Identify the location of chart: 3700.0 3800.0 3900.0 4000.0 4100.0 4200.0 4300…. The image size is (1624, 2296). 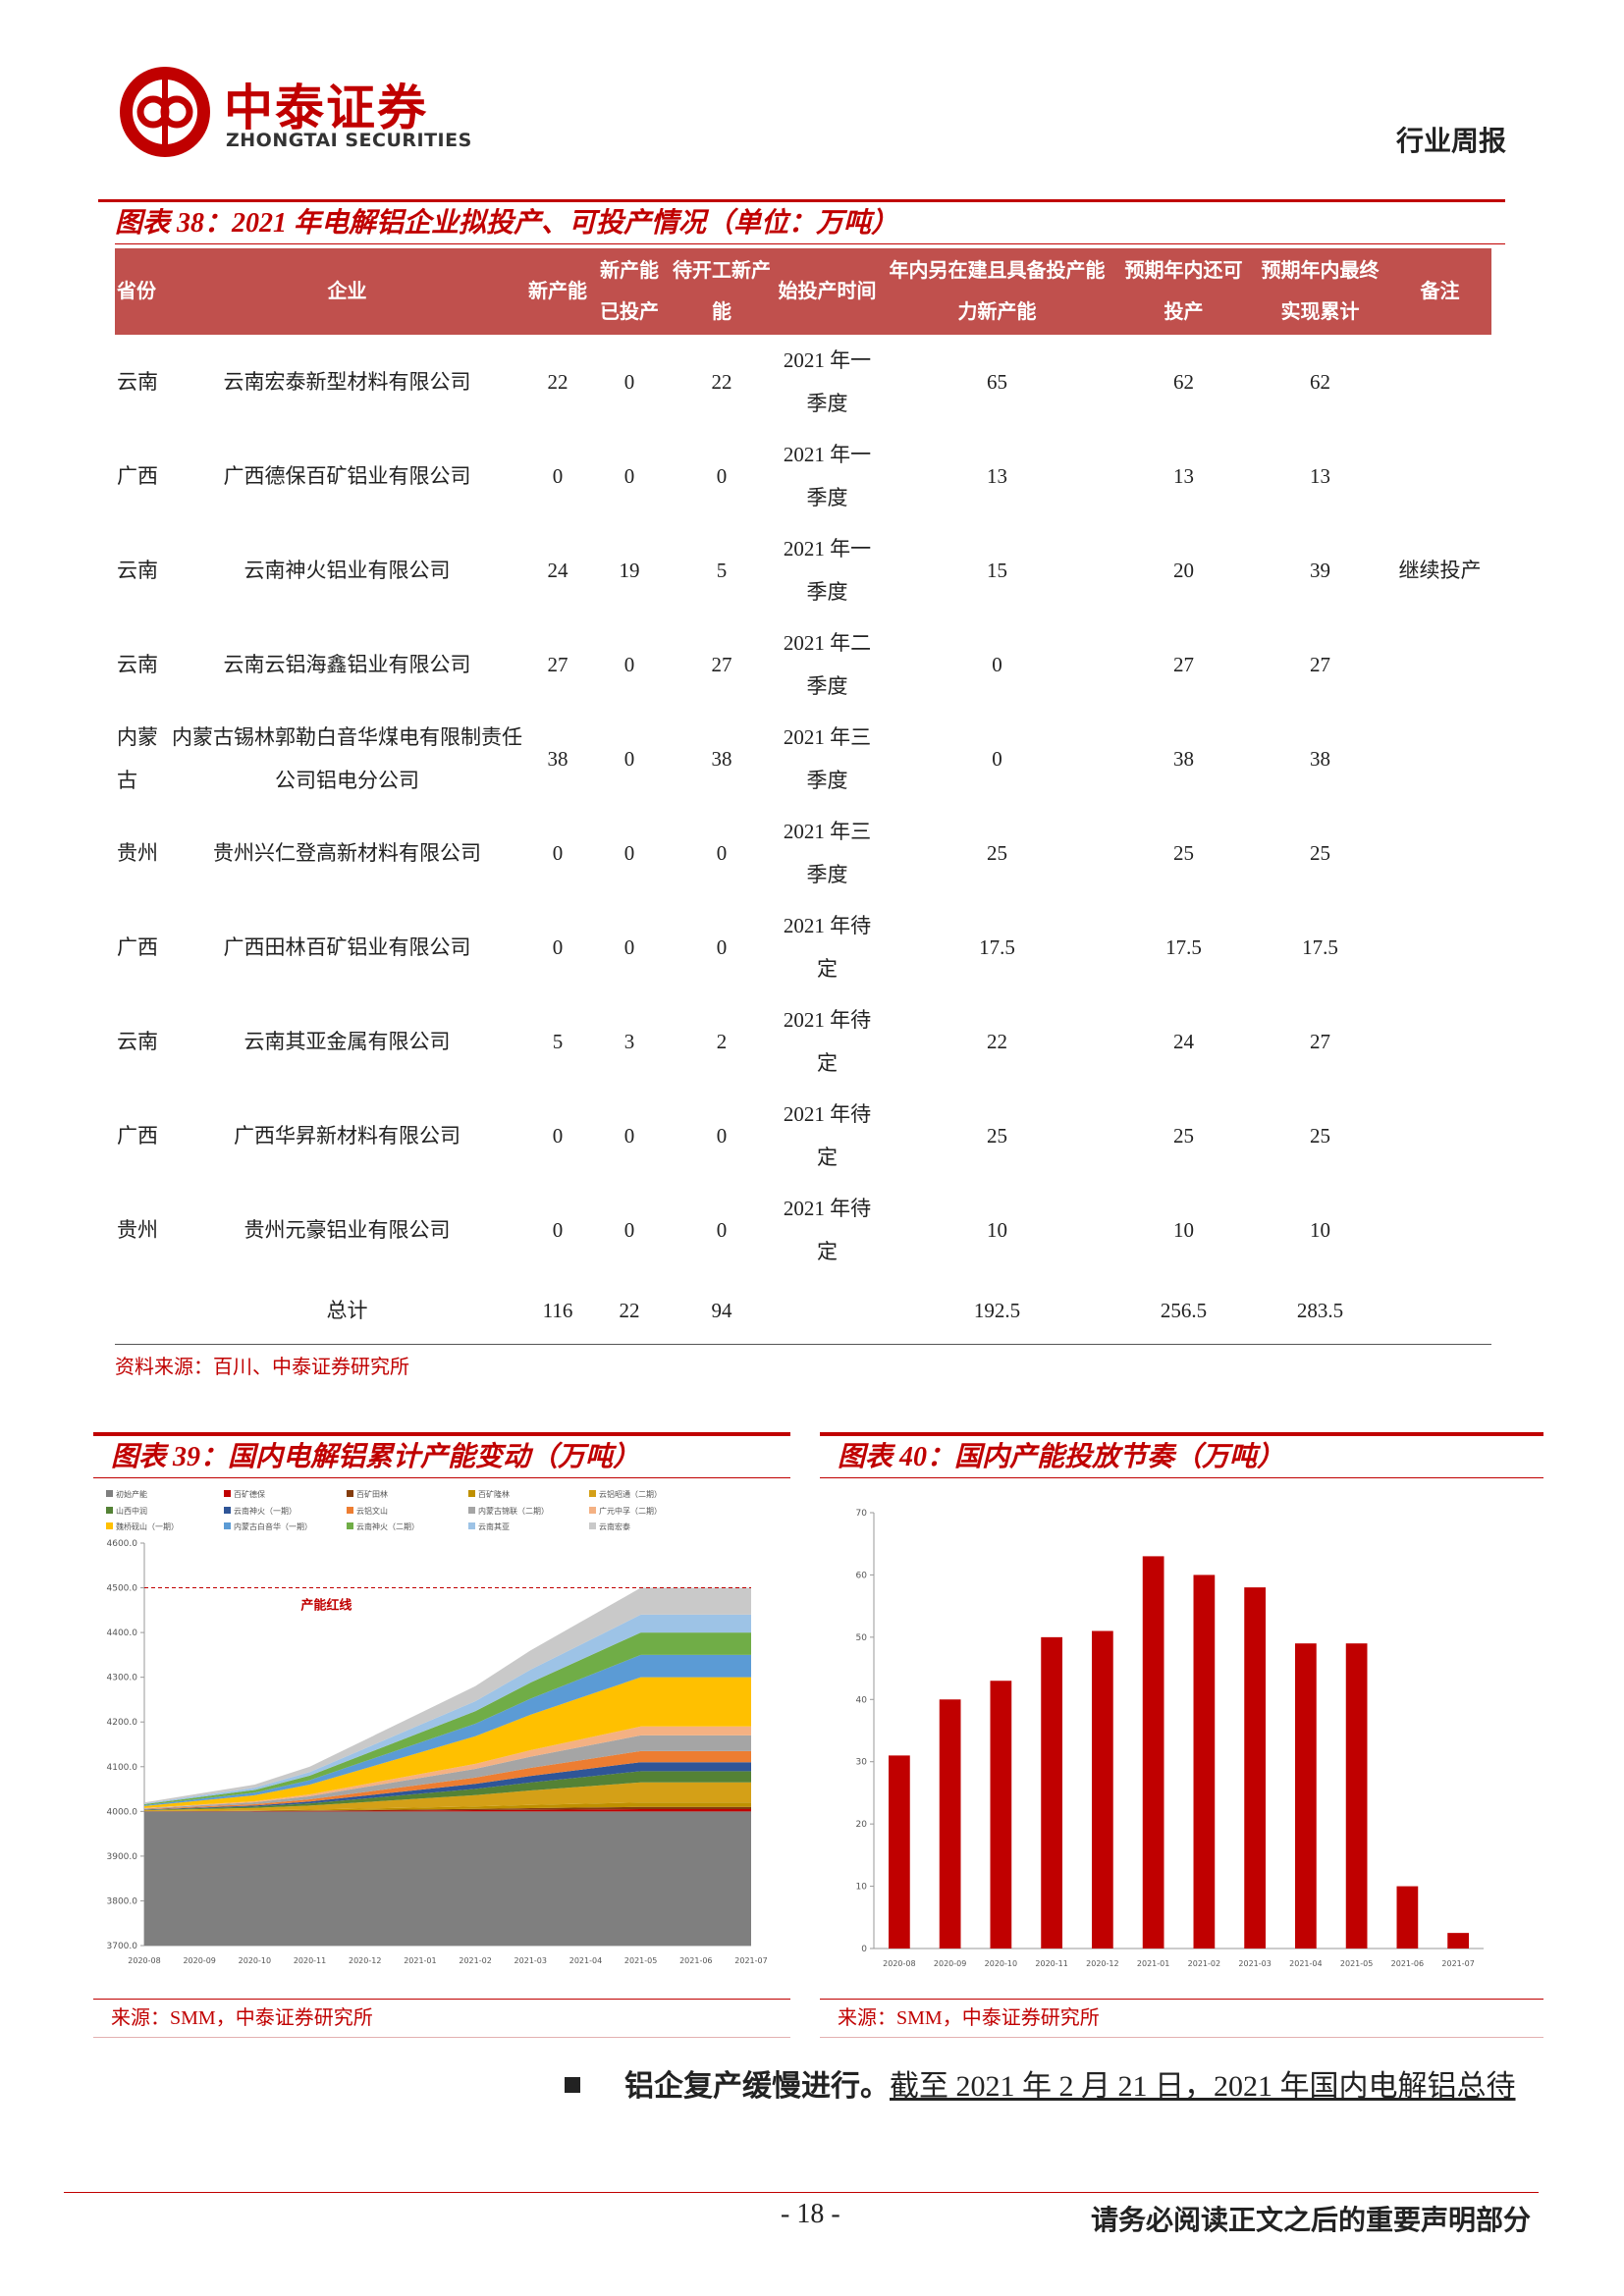
(437, 1727).